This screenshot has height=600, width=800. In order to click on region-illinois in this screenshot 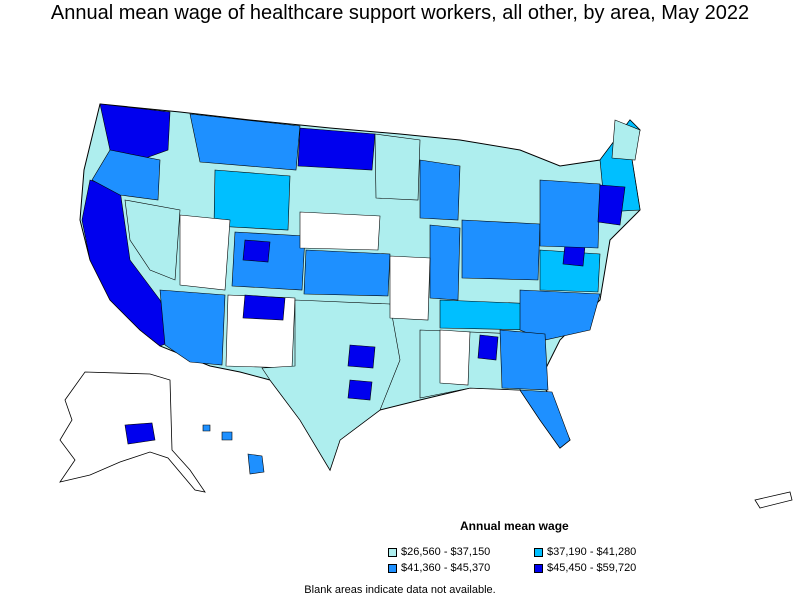, I will do `click(445, 262)`.